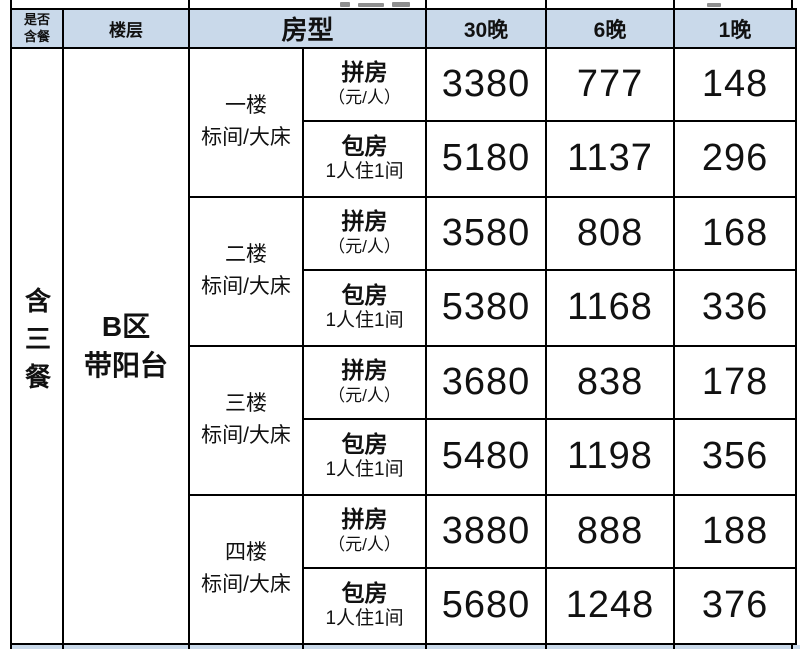  What do you see at coordinates (486, 28) in the screenshot?
I see `header-night-30: 30晚` at bounding box center [486, 28].